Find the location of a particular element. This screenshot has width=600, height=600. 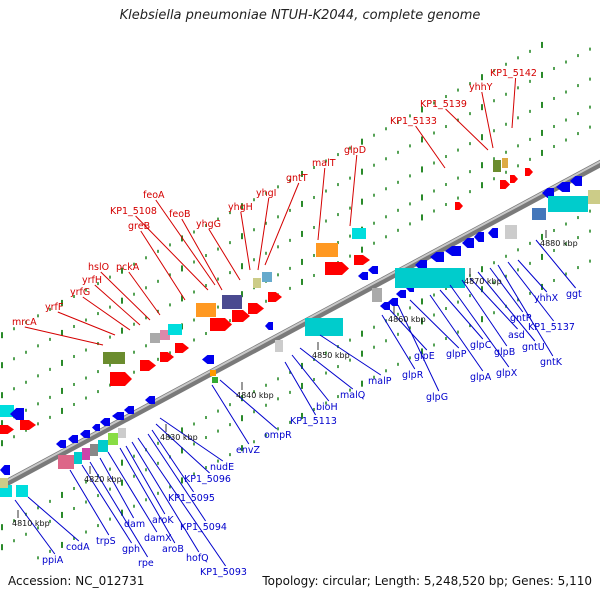

gene-label-malT: malT is located at coordinates (324, 163).